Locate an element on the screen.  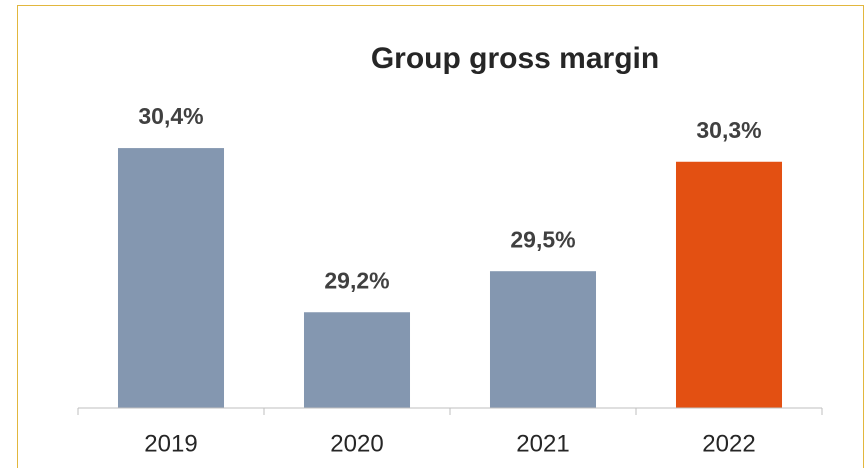
data-label: 30,3% is located at coordinates (728, 130).